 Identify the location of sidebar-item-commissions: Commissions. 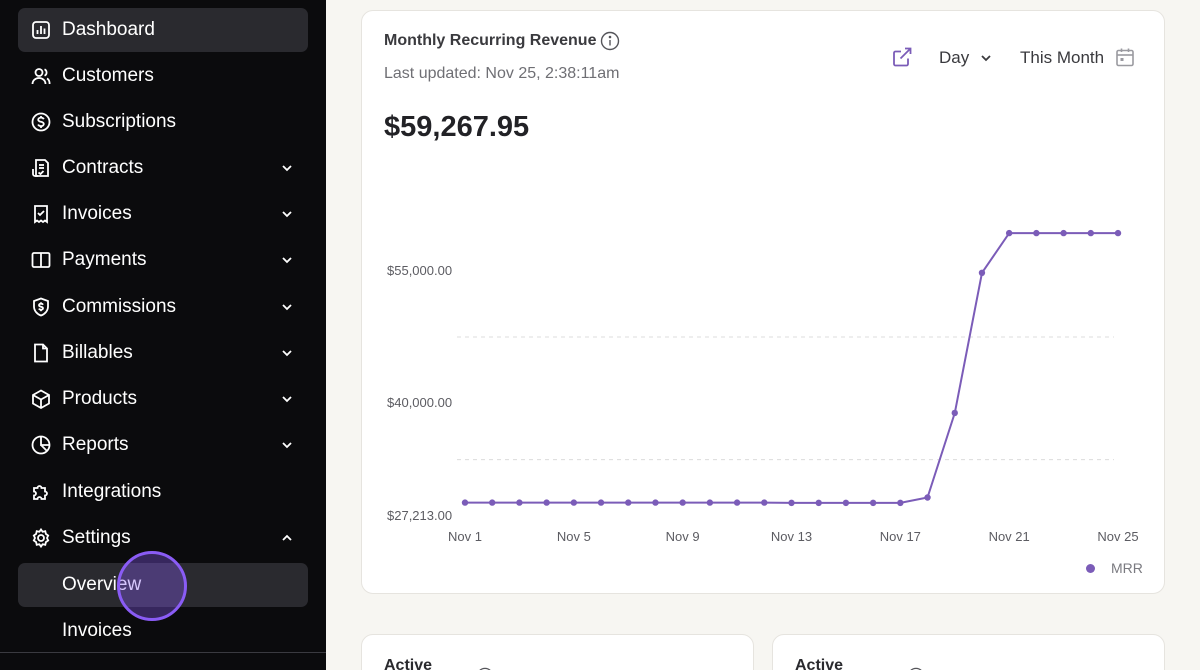
(163, 307).